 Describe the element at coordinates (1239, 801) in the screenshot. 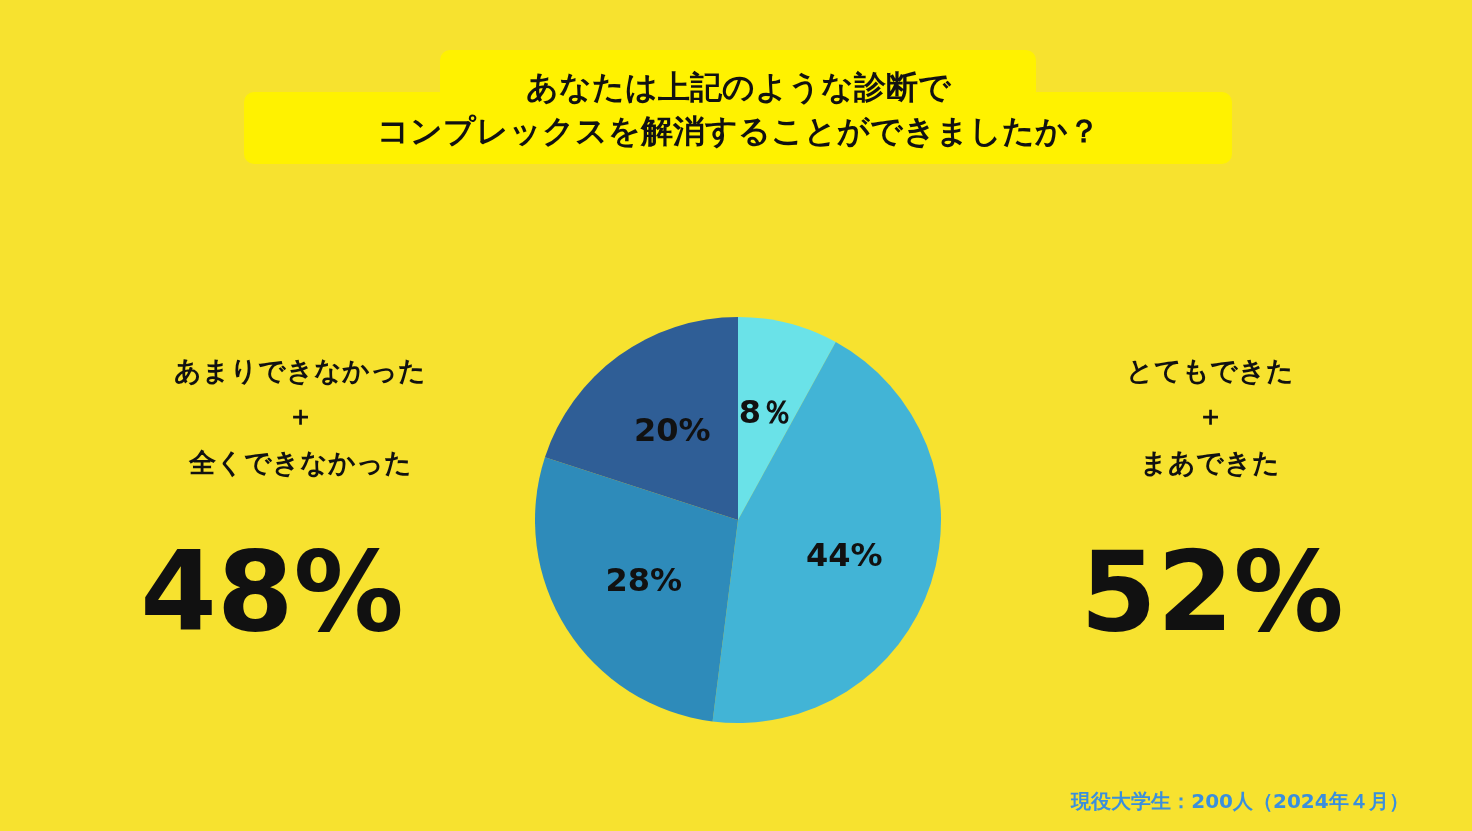

I see `text: 現役大学生：200人（2024年４月）` at that location.